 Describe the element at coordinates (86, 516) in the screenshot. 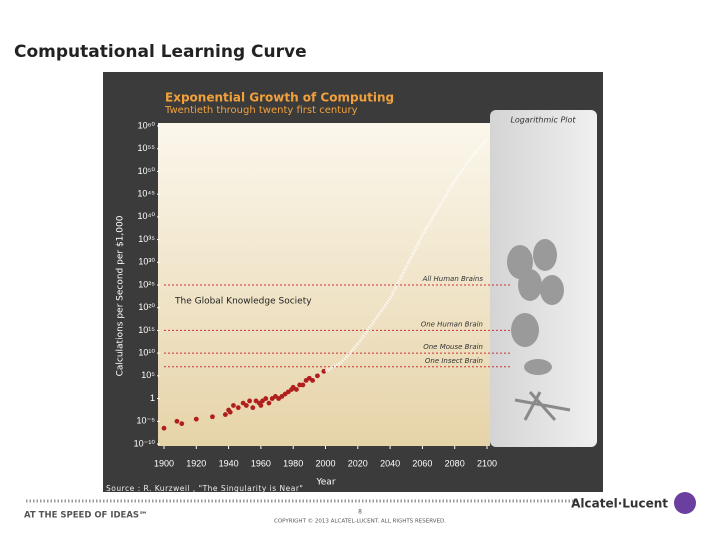

I see `tagline: AT THE SPEED OF IDEAS℠` at that location.